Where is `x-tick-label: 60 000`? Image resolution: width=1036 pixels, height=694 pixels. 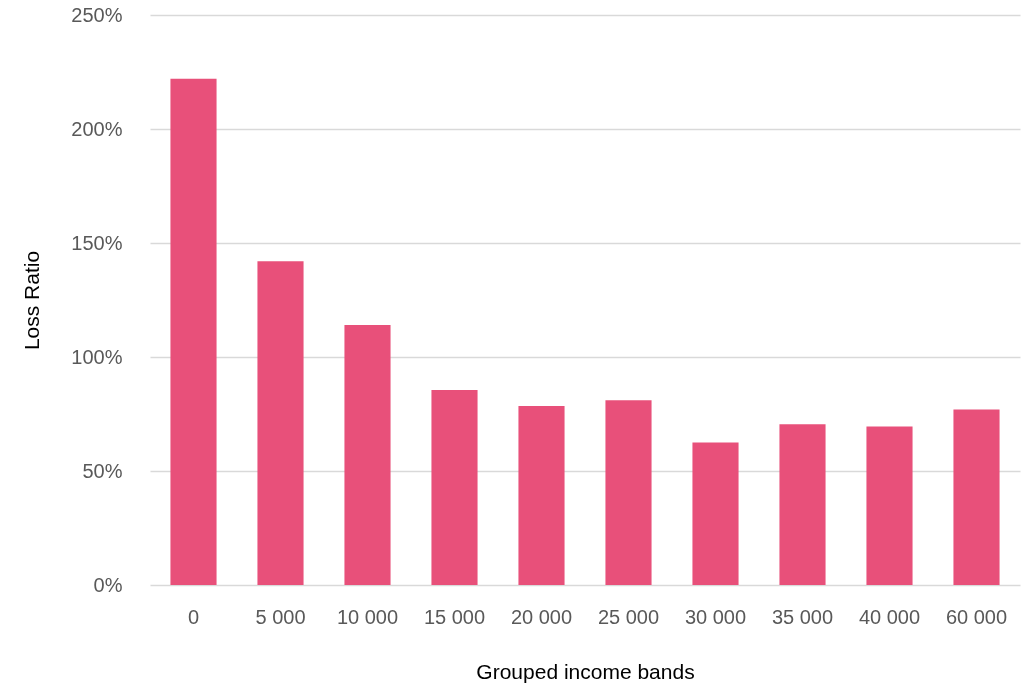 x-tick-label: 60 000 is located at coordinates (976, 616).